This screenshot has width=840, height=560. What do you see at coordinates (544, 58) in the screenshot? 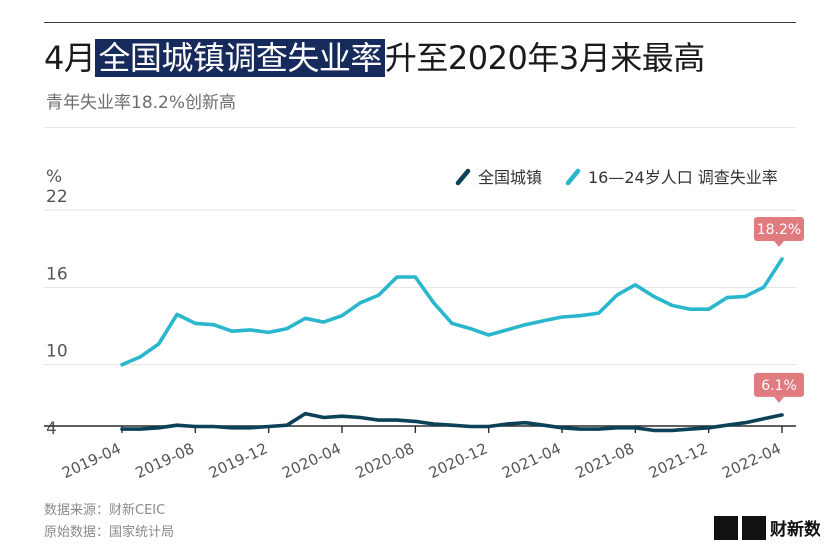
I see `title-suffix: 升至2020年3月来最高` at bounding box center [544, 58].